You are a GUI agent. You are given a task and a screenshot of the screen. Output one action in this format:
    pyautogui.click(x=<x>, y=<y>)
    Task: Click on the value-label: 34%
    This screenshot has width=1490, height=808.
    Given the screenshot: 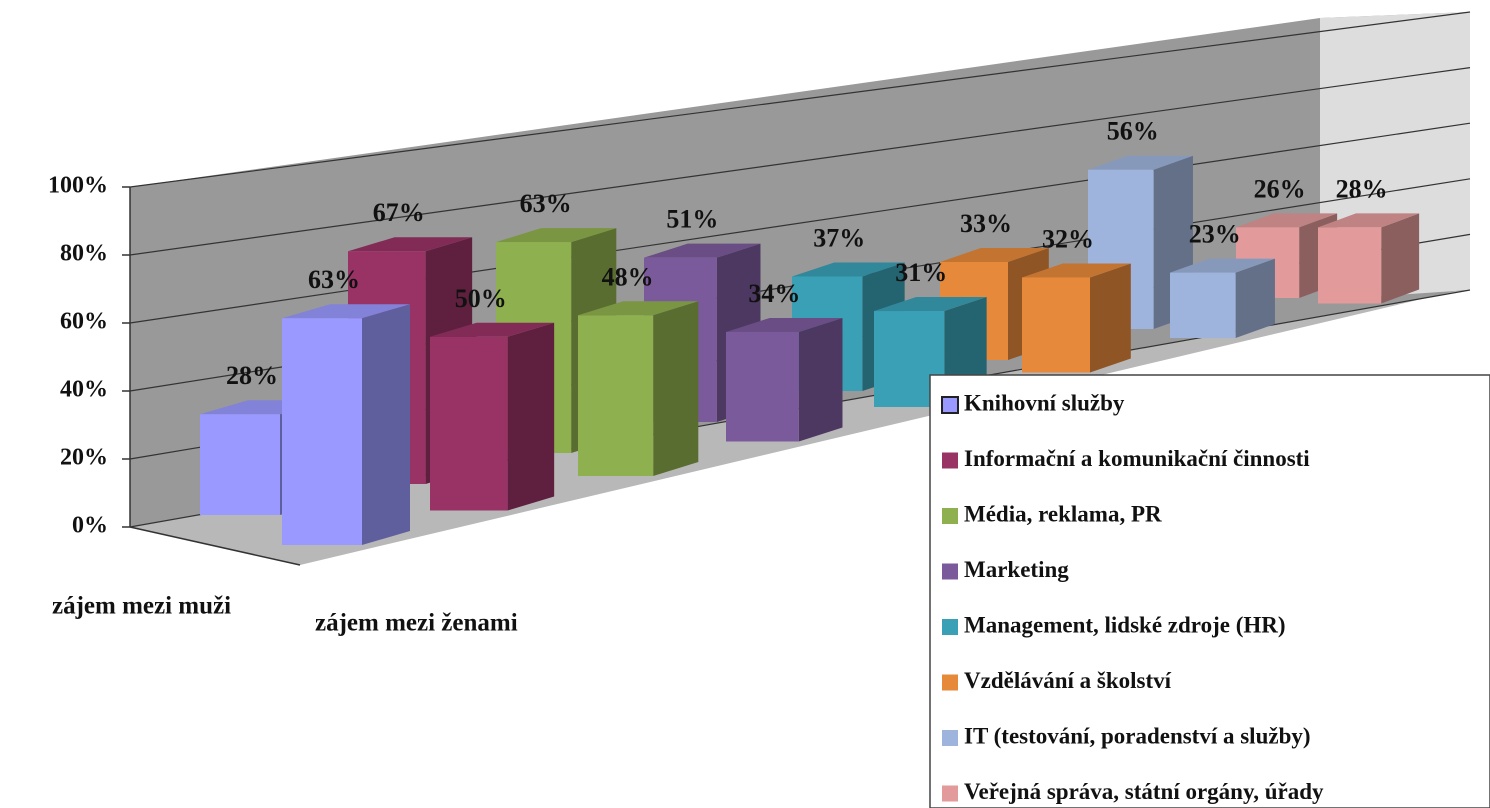 What is the action you would take?
    pyautogui.click(x=774, y=293)
    